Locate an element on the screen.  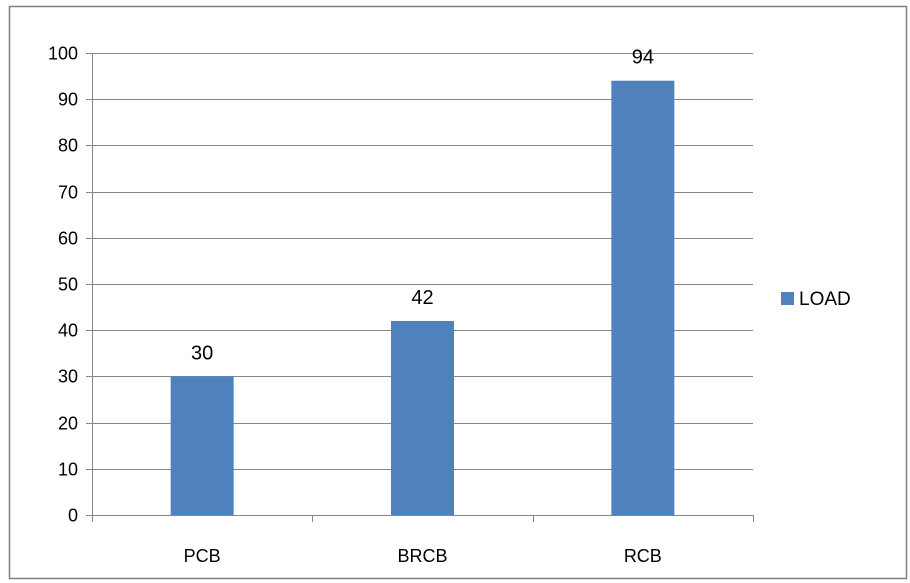
legend-swatch is located at coordinates (787, 298).